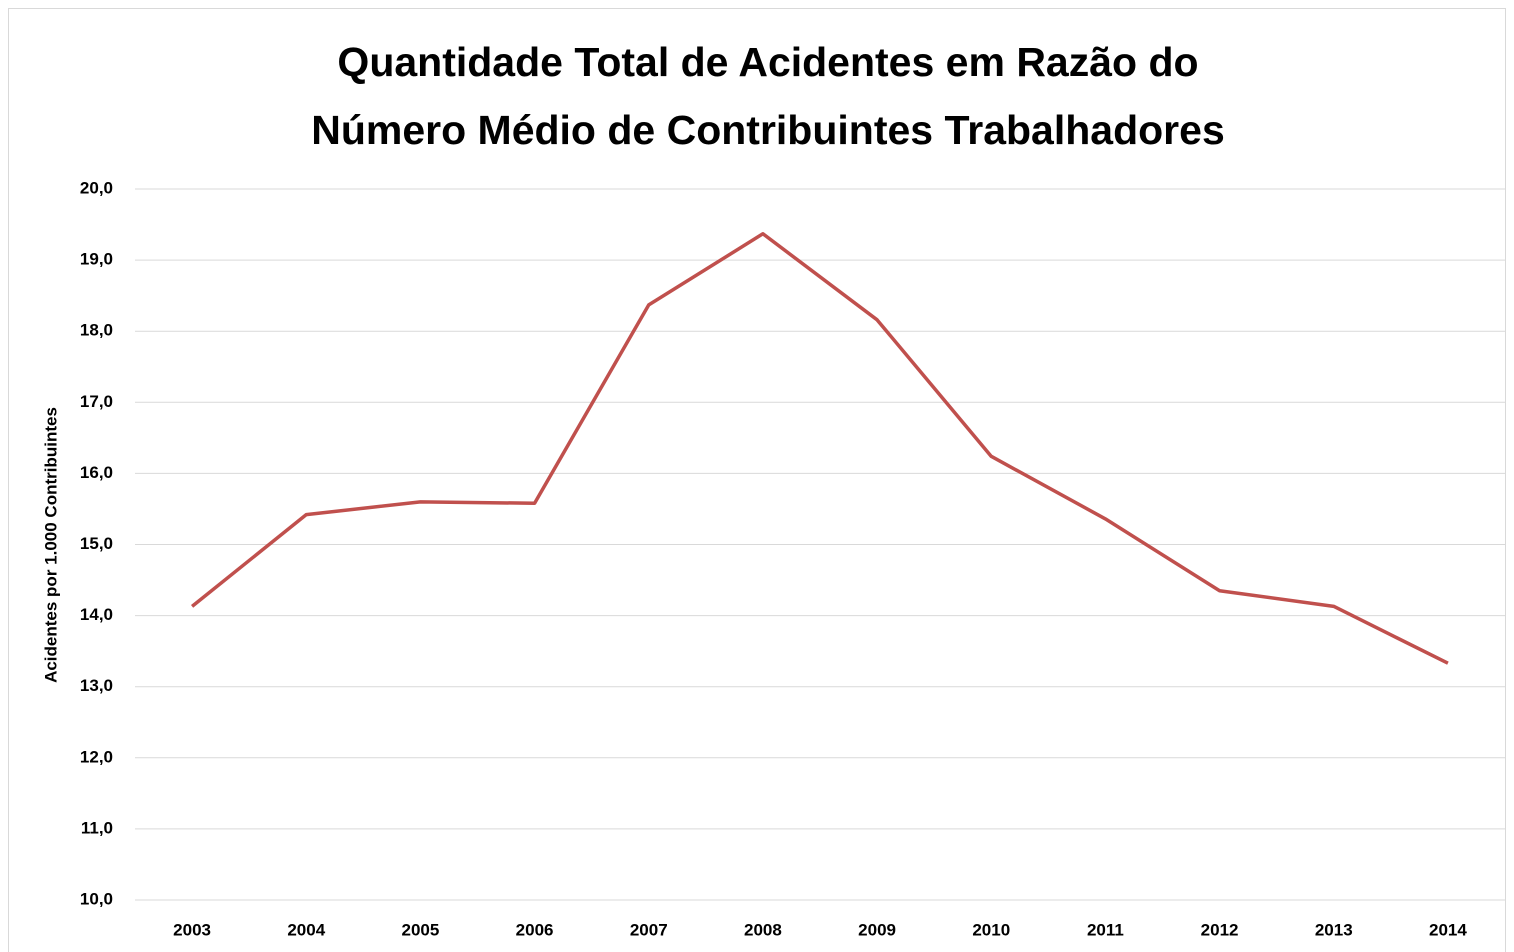 This screenshot has height=952, width=1514. I want to click on x-tick-label: 2010, so click(991, 929).